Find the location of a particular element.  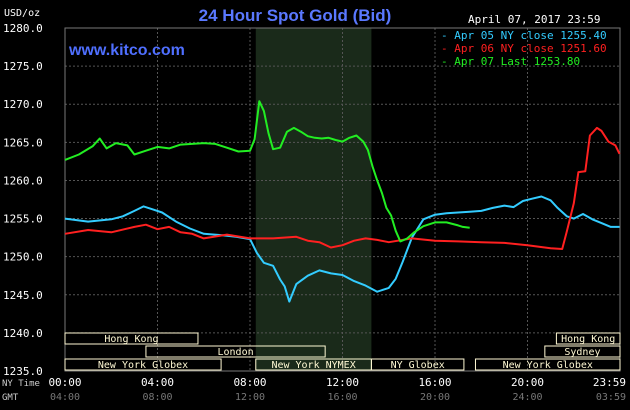

x-tick-label: 24:00 is located at coordinates (527, 397).